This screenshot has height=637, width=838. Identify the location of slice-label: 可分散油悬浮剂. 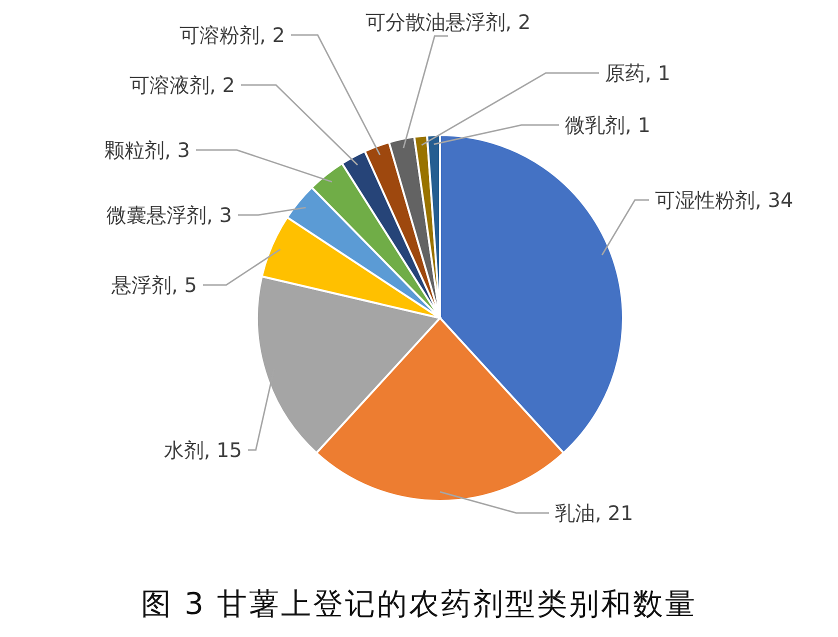
(435, 22).